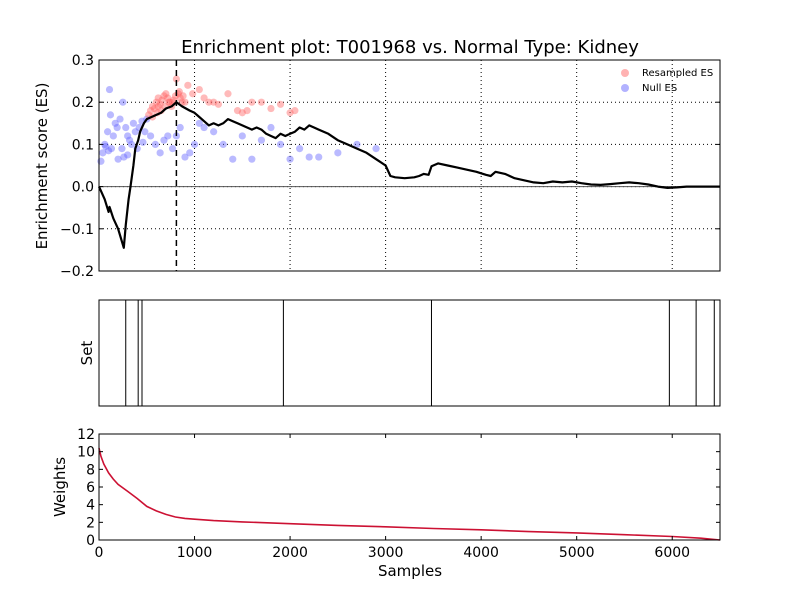 The height and width of the screenshot is (600, 800). Describe the element at coordinates (410, 571) in the screenshot. I see `samples-x-label: Samples` at that location.